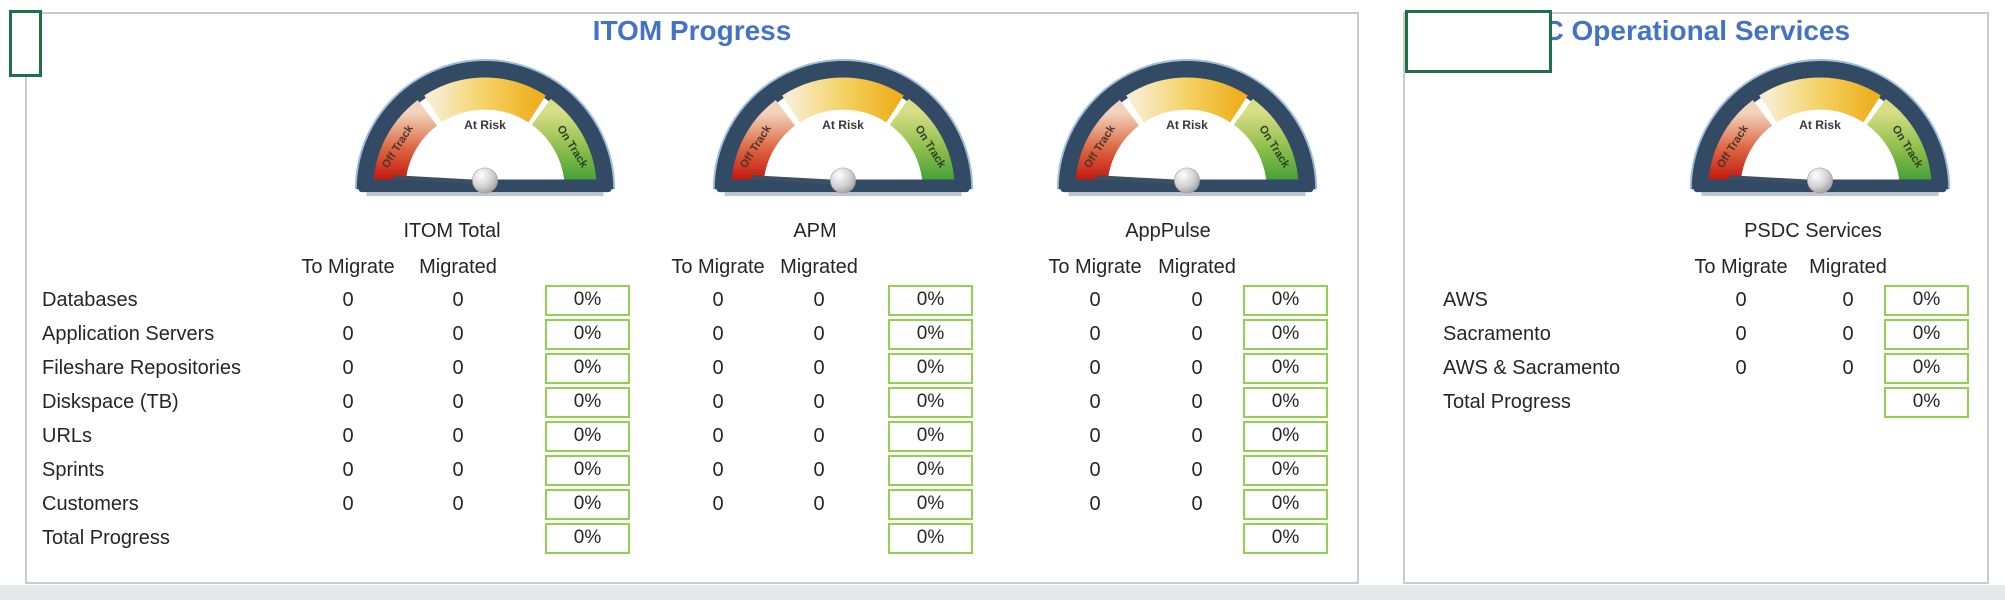 The height and width of the screenshot is (600, 2005). What do you see at coordinates (458, 419) in the screenshot?
I see `itom-total-migrated-column: 0 0 0 0 0 0 0` at bounding box center [458, 419].